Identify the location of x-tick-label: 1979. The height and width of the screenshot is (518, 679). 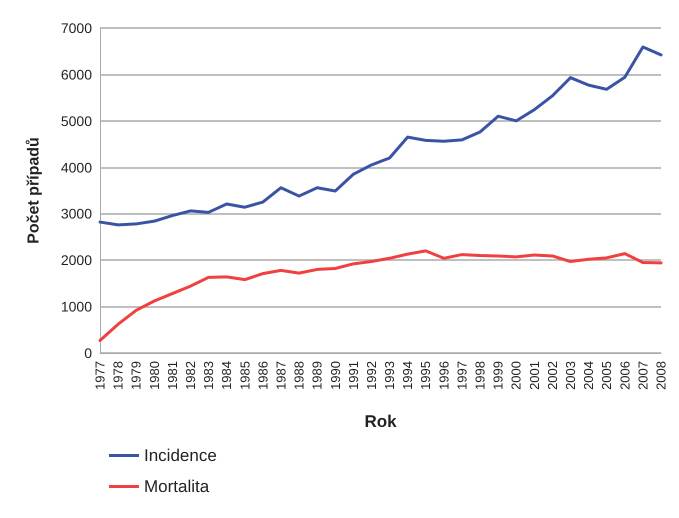
(136, 375).